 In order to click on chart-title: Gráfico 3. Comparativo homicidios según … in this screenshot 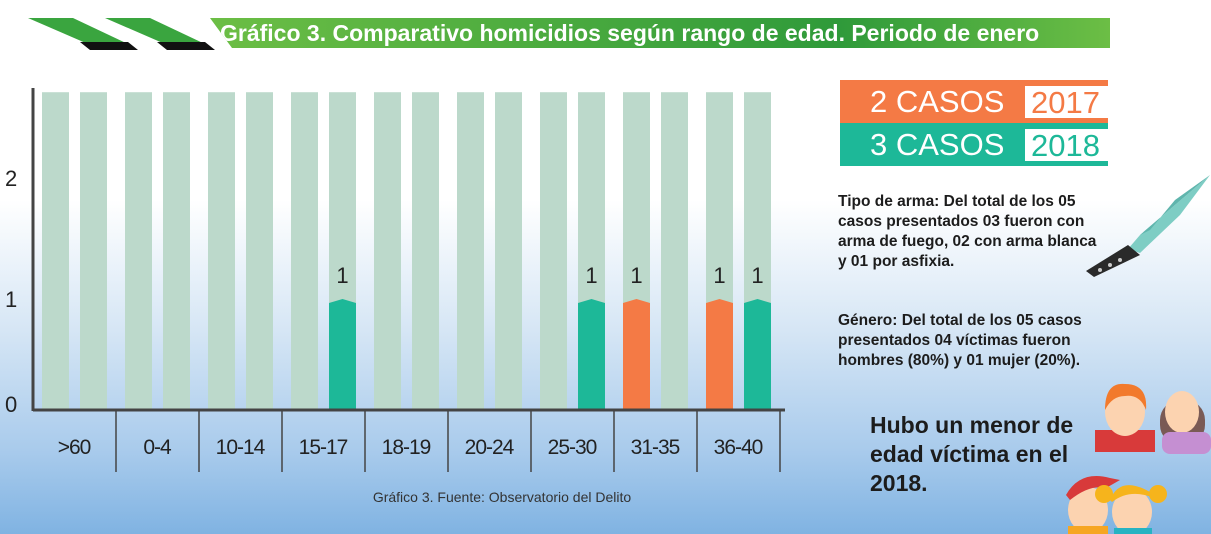, I will do `click(660, 33)`.